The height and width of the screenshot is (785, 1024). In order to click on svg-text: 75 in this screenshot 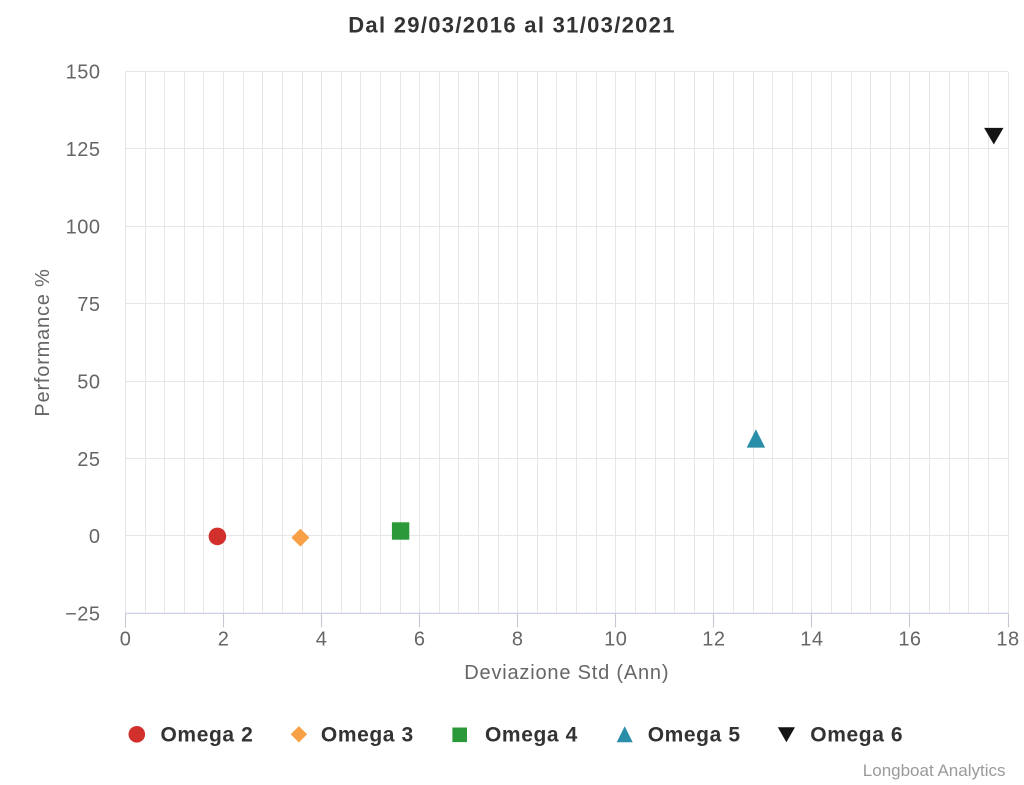, I will do `click(88, 305)`.